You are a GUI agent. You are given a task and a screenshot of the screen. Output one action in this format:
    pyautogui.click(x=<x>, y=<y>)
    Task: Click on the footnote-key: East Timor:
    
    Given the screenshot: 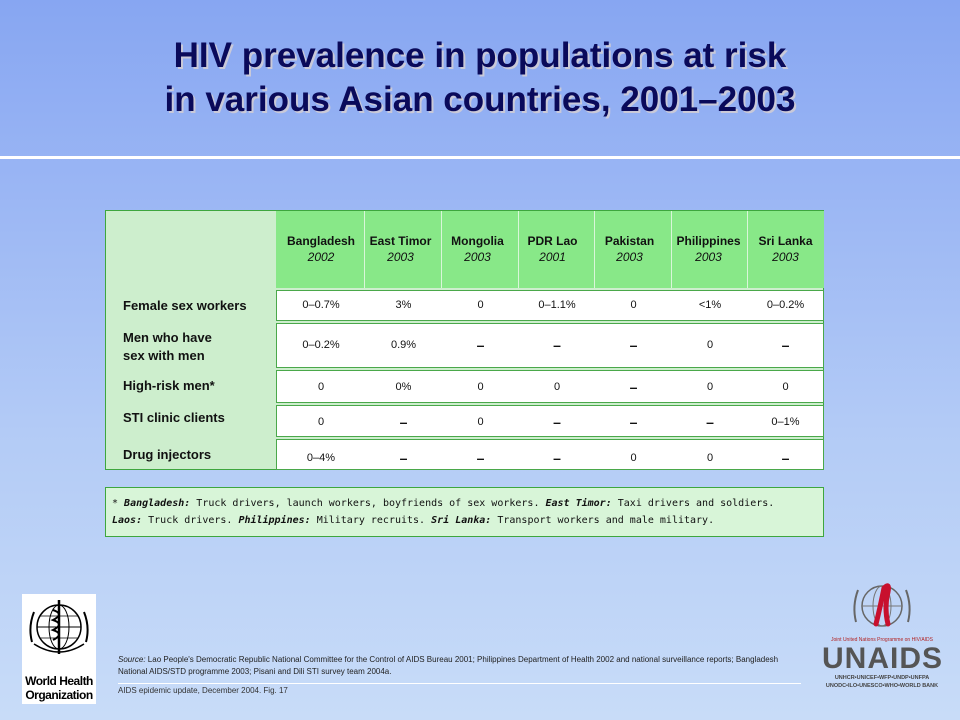 What is the action you would take?
    pyautogui.click(x=578, y=503)
    